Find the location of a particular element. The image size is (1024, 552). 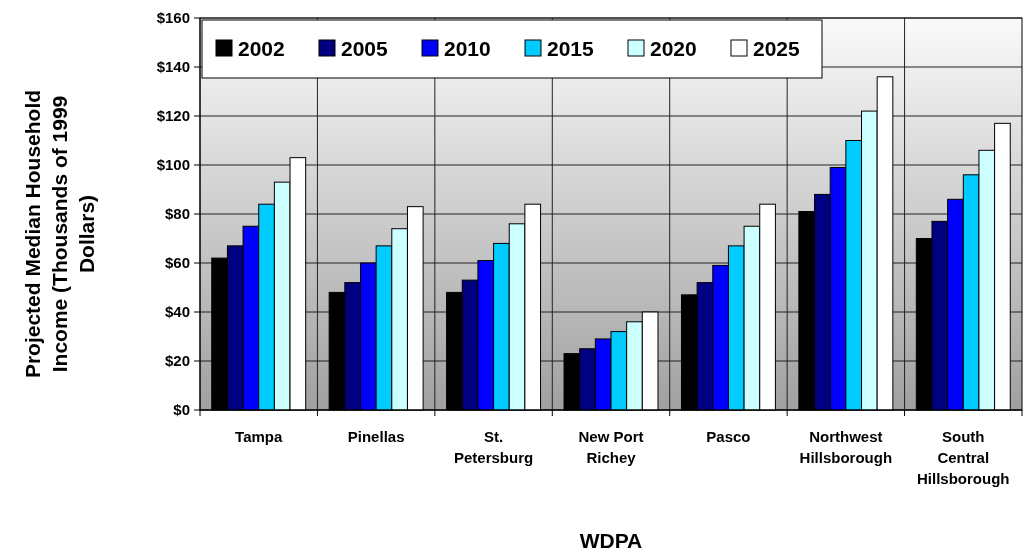

legend-label: 2025 is located at coordinates (777, 49).